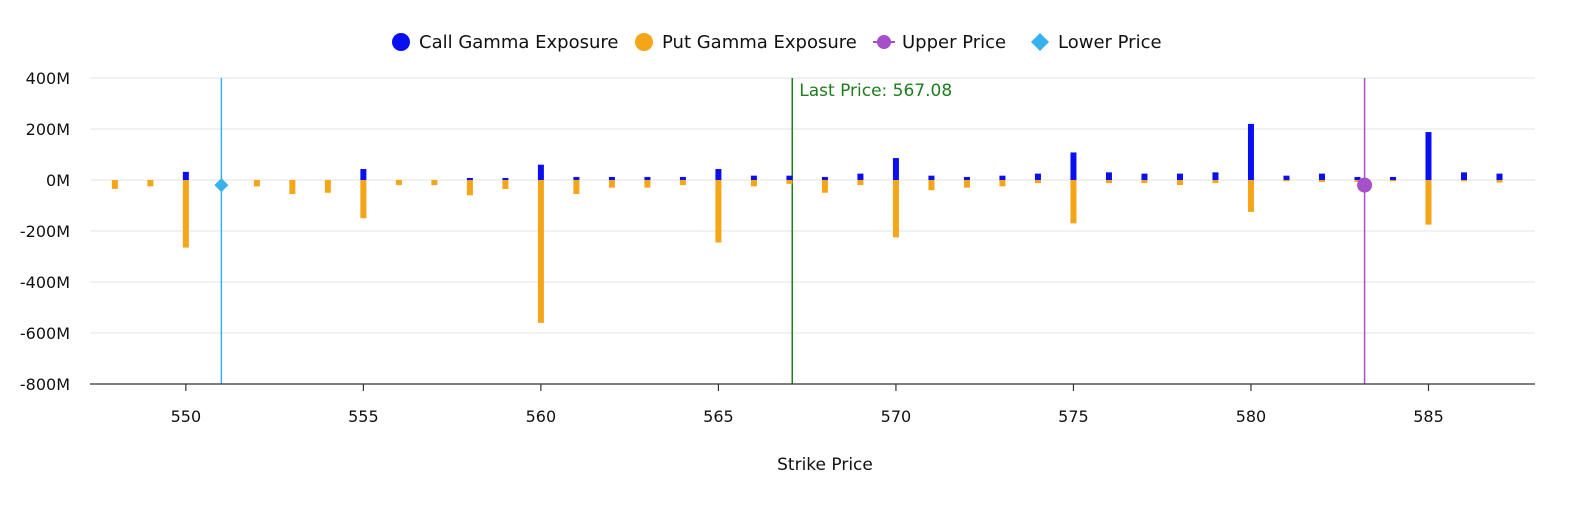  Describe the element at coordinates (45, 282) in the screenshot. I see `y-tick-label: -400M` at that location.